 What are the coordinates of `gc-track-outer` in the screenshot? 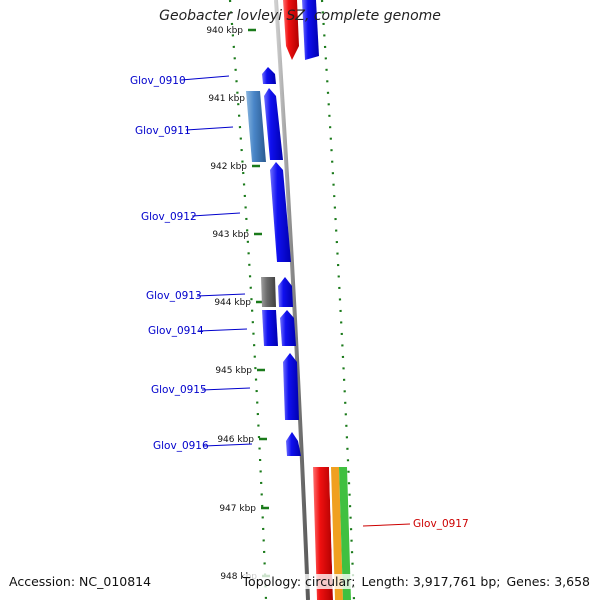 It's located at (338, 300).